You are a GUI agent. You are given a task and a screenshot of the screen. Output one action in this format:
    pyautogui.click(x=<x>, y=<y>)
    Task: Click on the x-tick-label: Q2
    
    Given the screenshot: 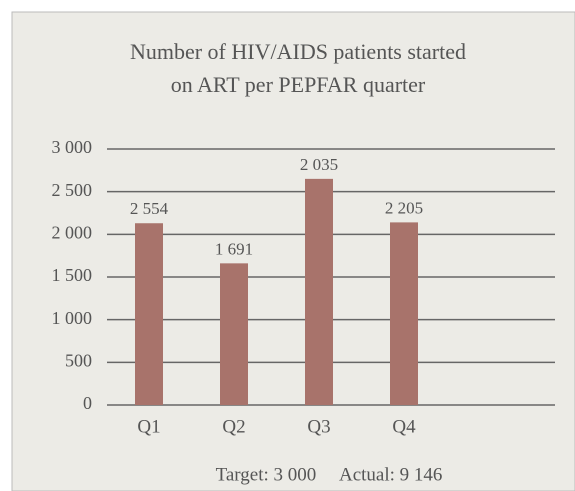 What is the action you would take?
    pyautogui.click(x=233, y=426)
    